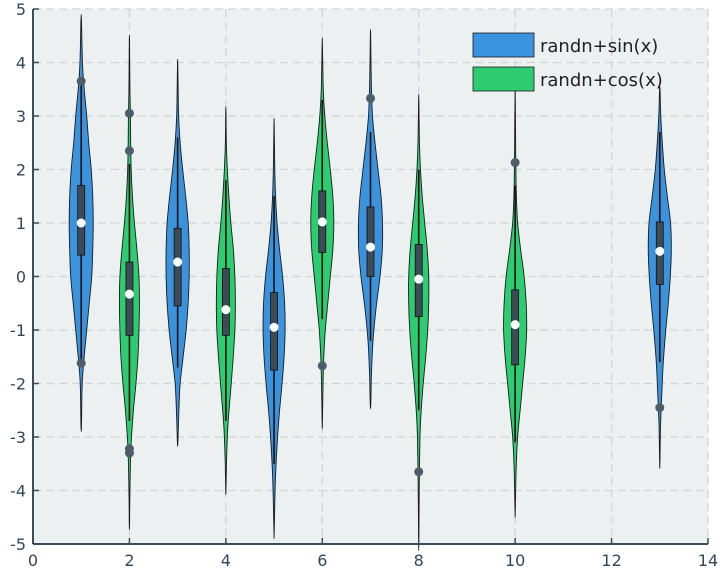  What do you see at coordinates (21, 9) in the screenshot?
I see `y-tick-label: 5` at bounding box center [21, 9].